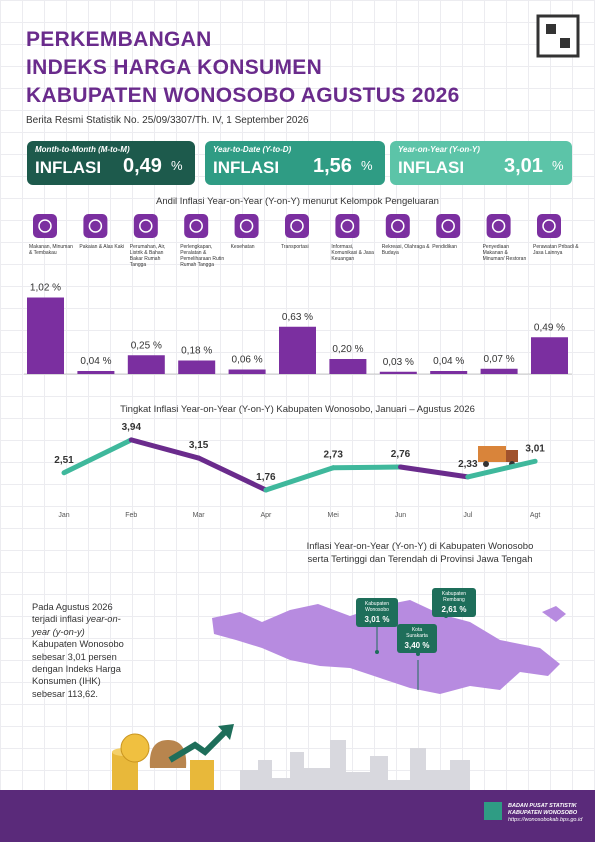 This screenshot has width=595, height=842. Describe the element at coordinates (63, 515) in the screenshot. I see `x-tick-label: Jan` at that location.